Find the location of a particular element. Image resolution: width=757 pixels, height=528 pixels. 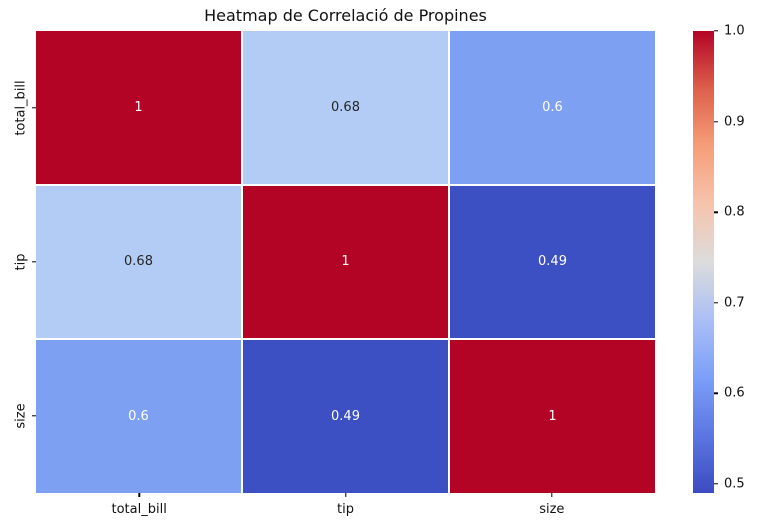

x-axis: total_bill tip size is located at coordinates (345, 508).